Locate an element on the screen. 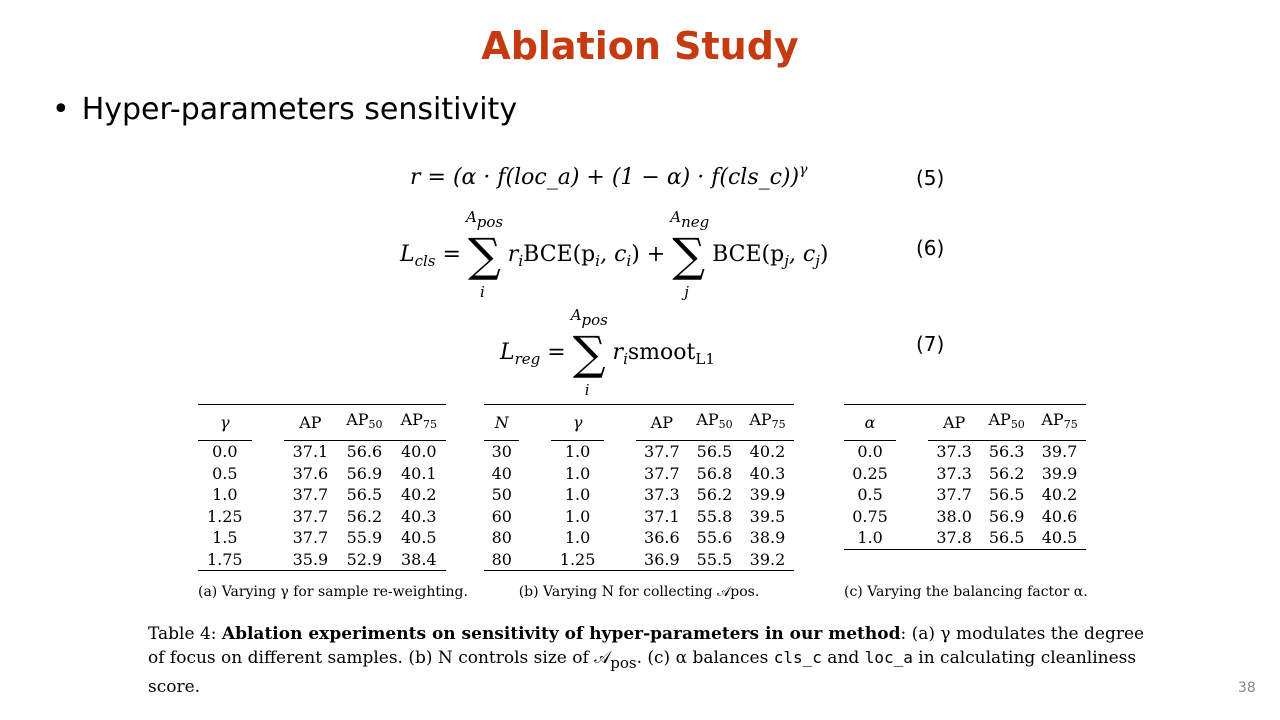 This screenshot has width=1280, height=720. table-row: 1.5 37.7 55.9 40.5 is located at coordinates (322, 538).